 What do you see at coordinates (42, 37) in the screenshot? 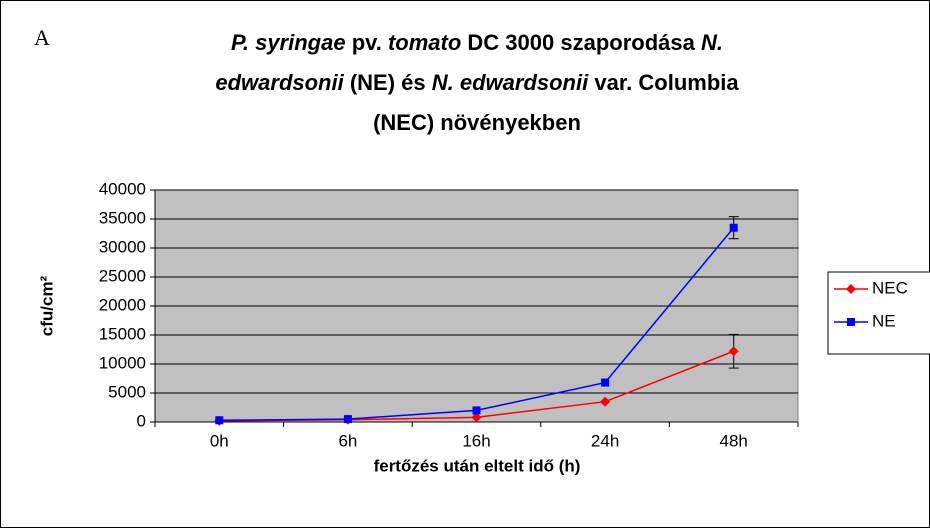
I see `panel-label: A` at bounding box center [42, 37].